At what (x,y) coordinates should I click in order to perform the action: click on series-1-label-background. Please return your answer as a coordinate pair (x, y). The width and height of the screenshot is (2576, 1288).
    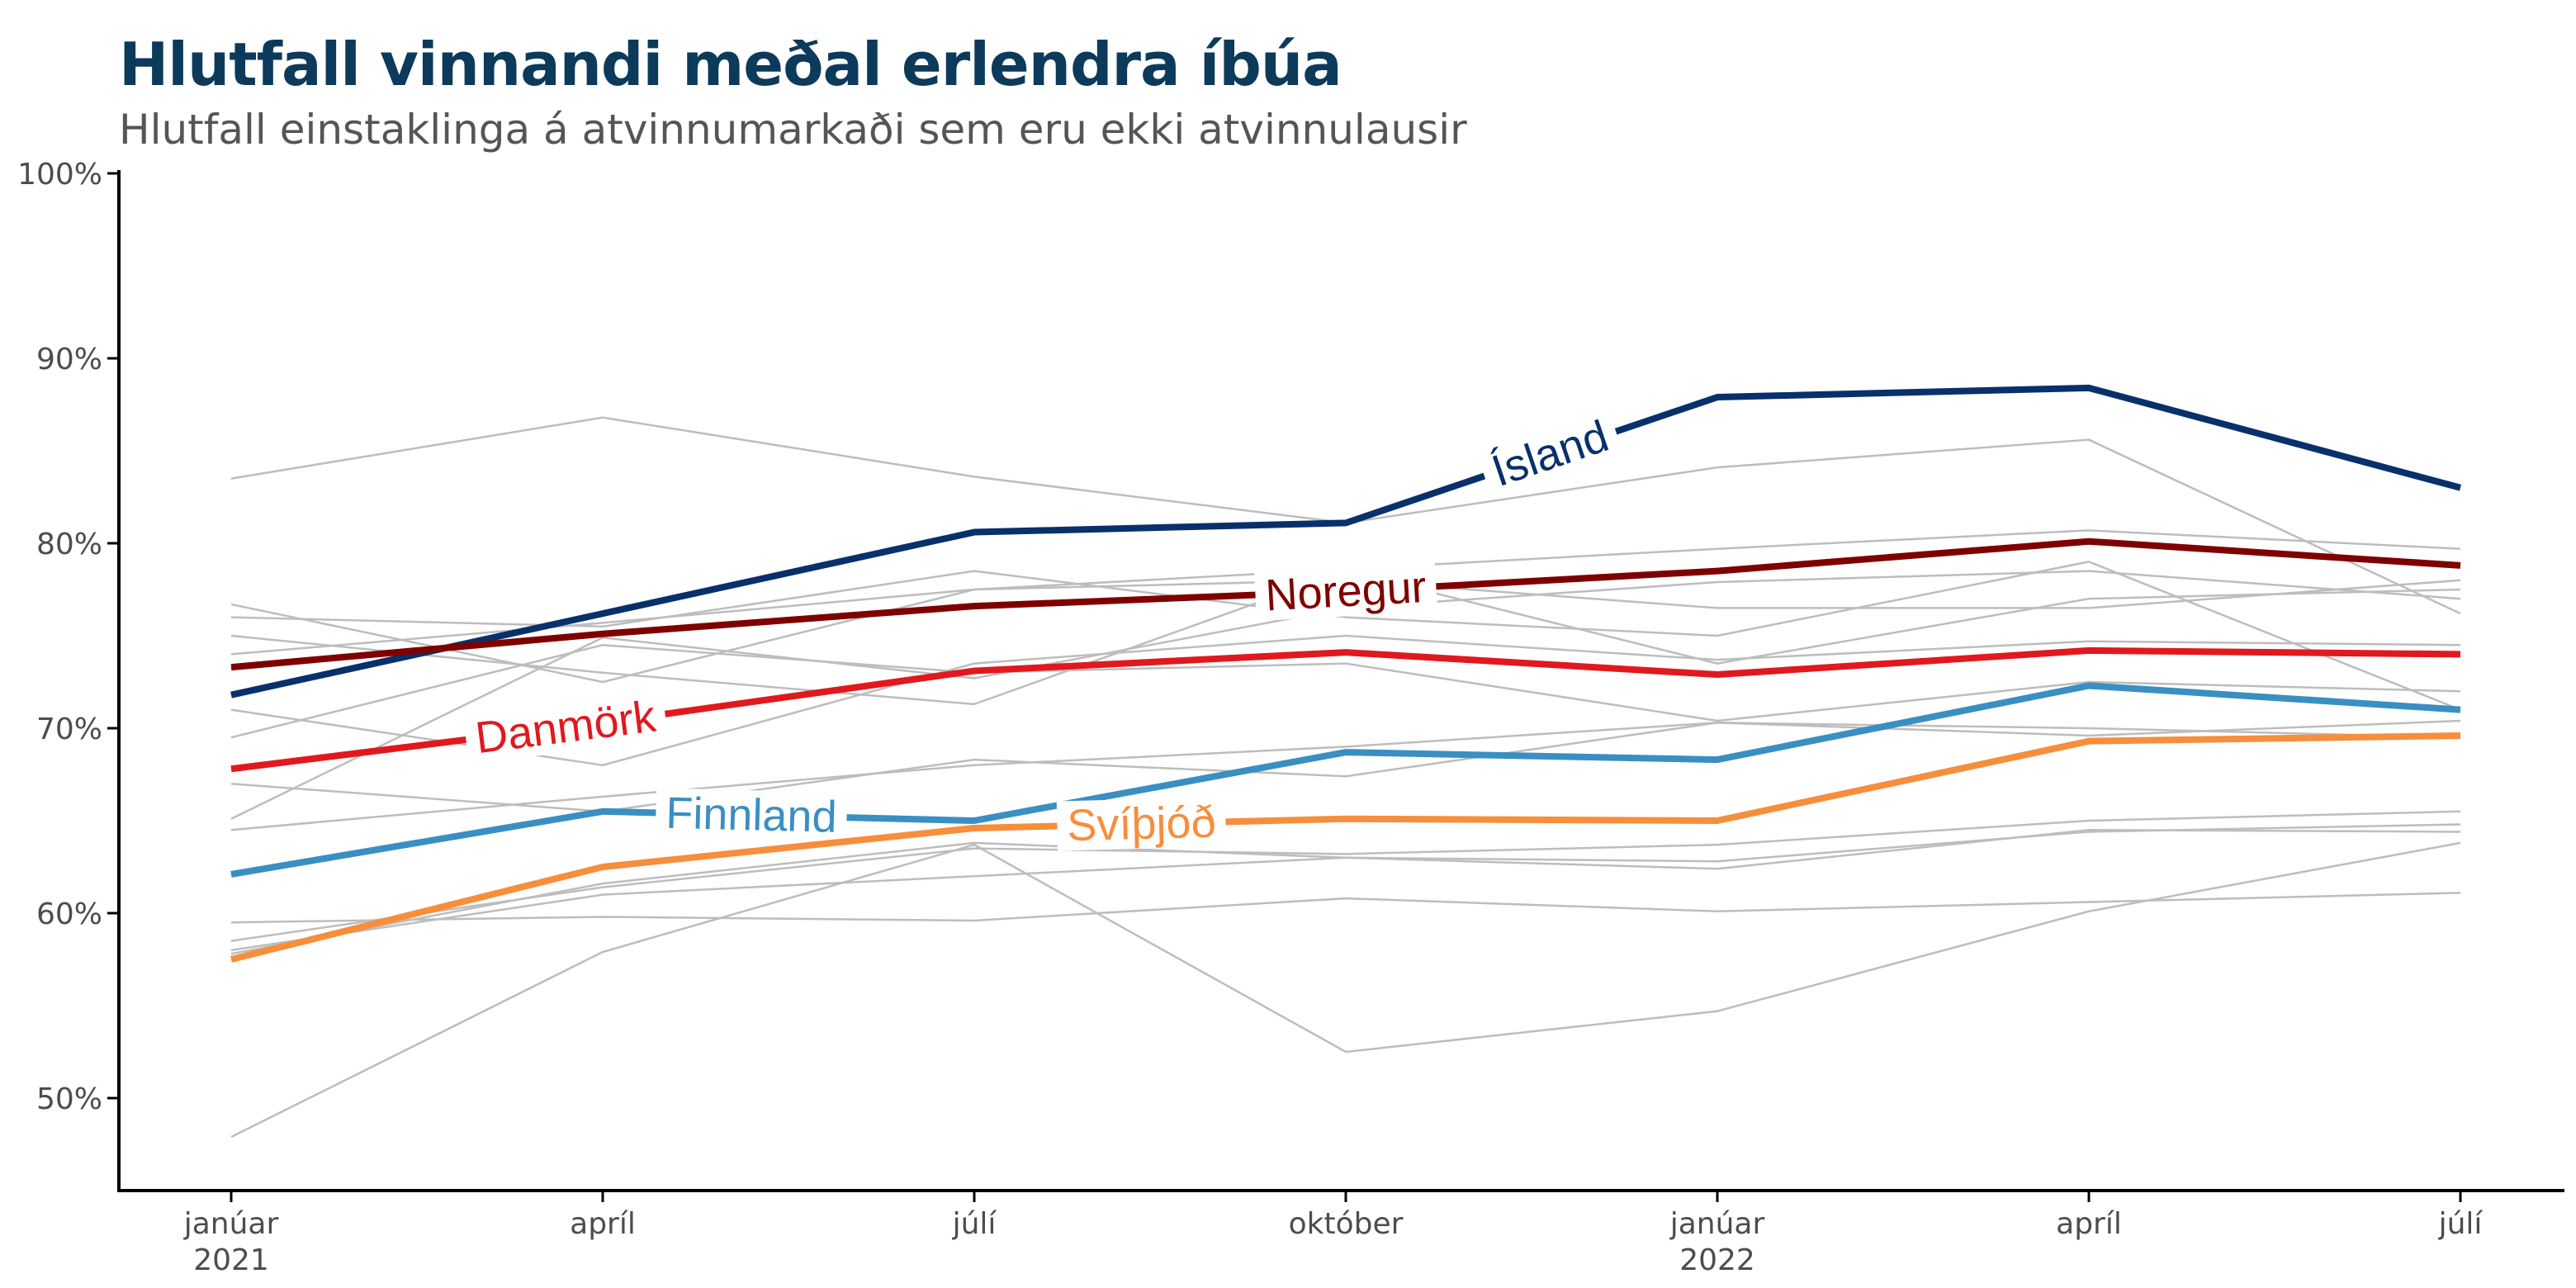
    Looking at the image, I should click on (1550, 454).